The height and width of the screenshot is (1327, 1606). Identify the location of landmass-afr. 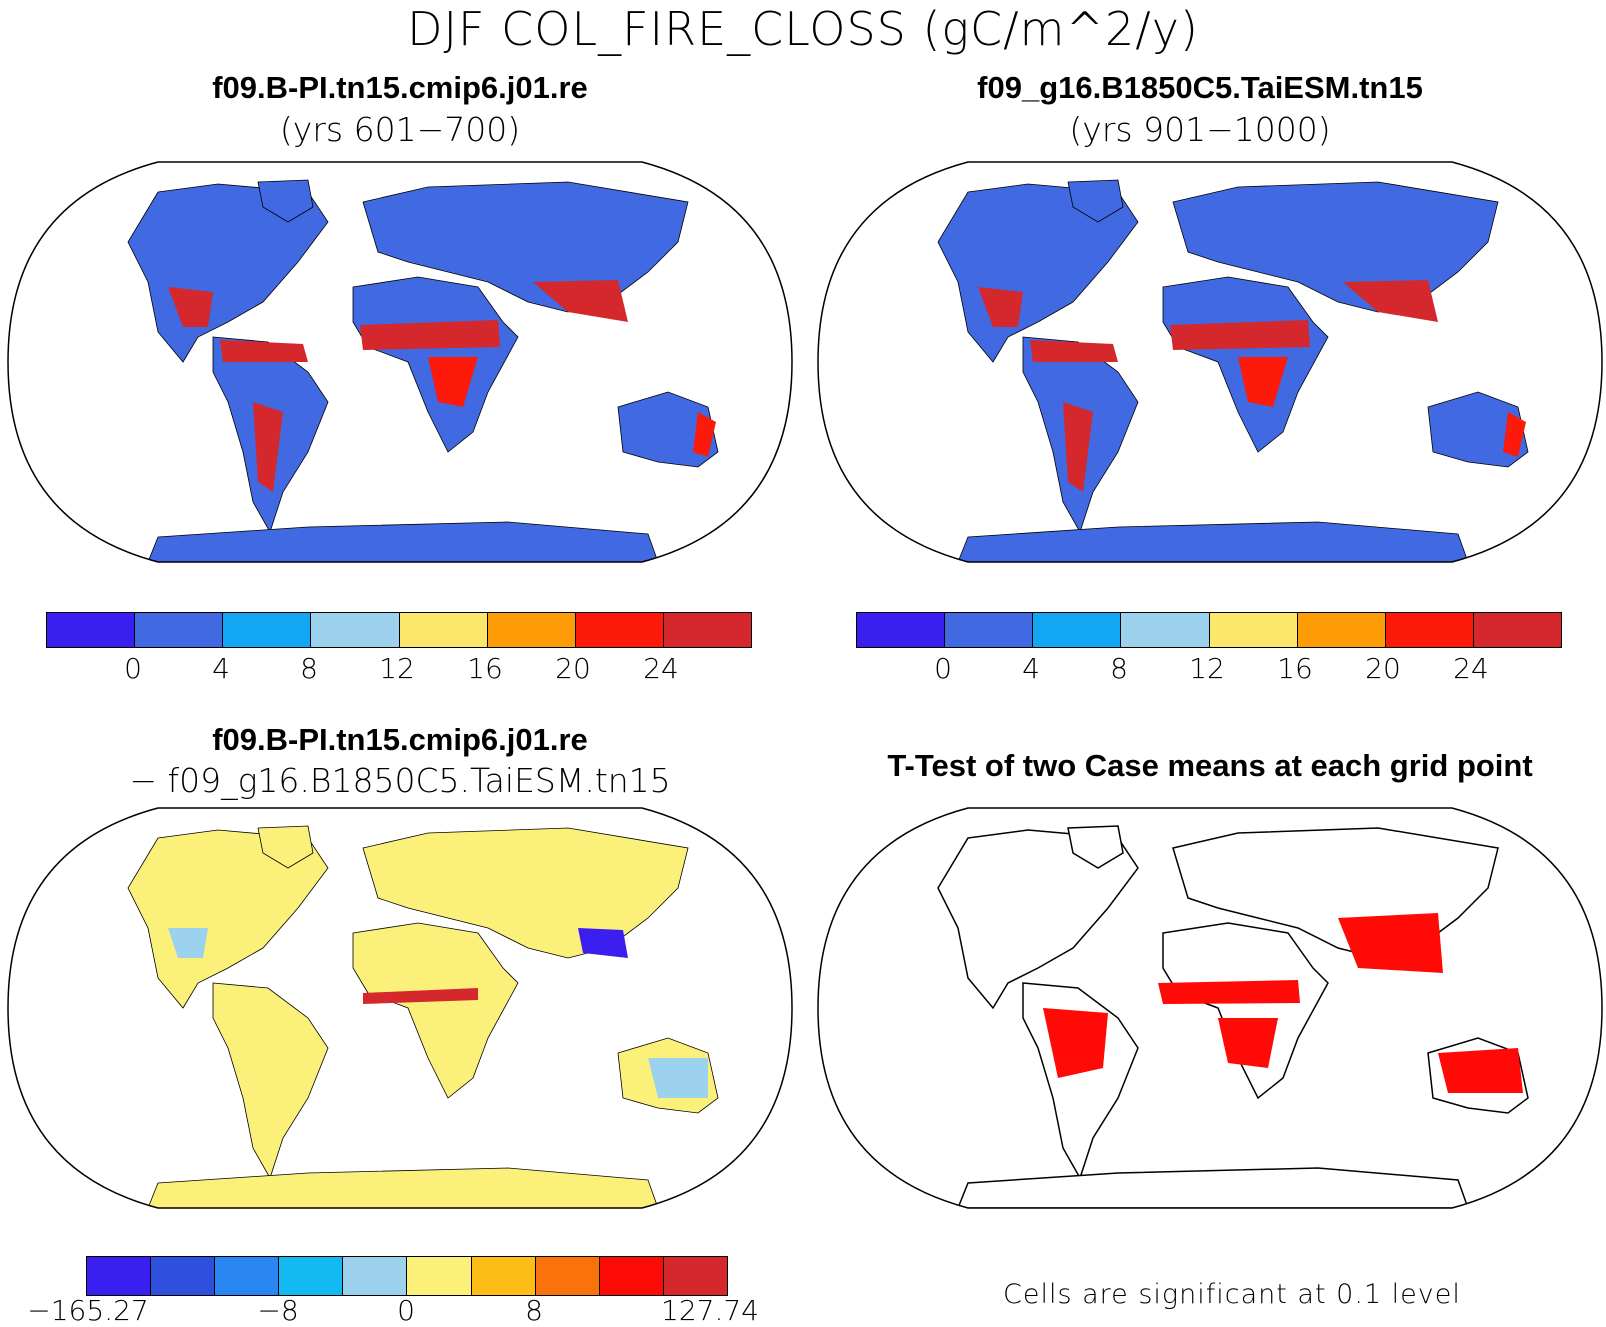
(1245, 1011).